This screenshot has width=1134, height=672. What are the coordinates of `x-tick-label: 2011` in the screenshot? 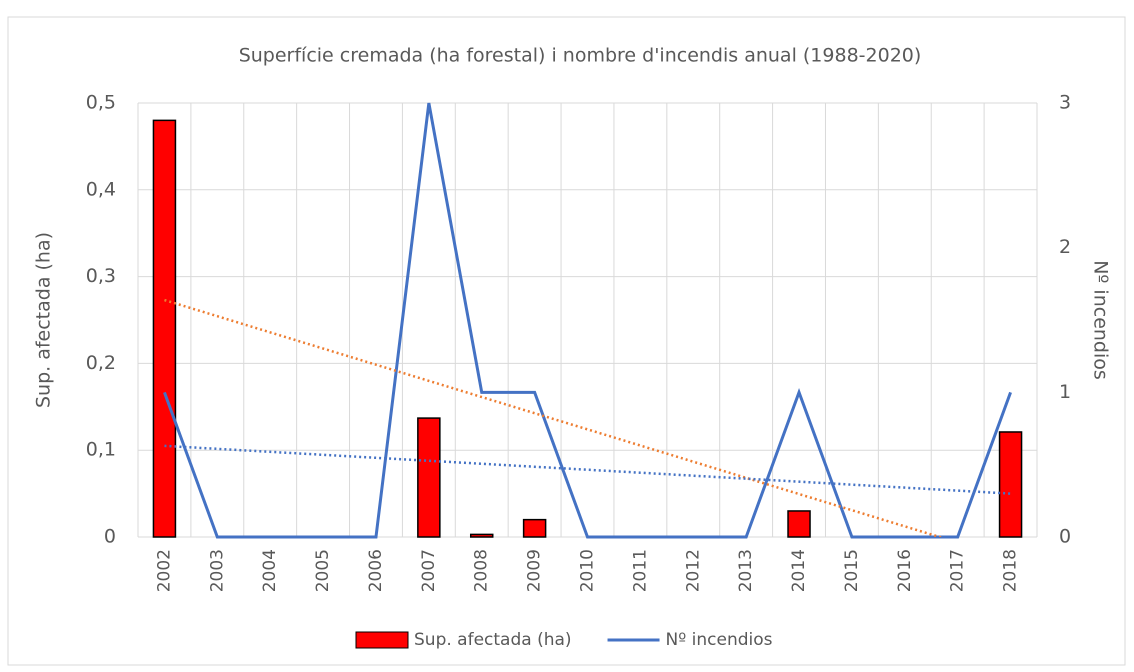 It's located at (640, 570).